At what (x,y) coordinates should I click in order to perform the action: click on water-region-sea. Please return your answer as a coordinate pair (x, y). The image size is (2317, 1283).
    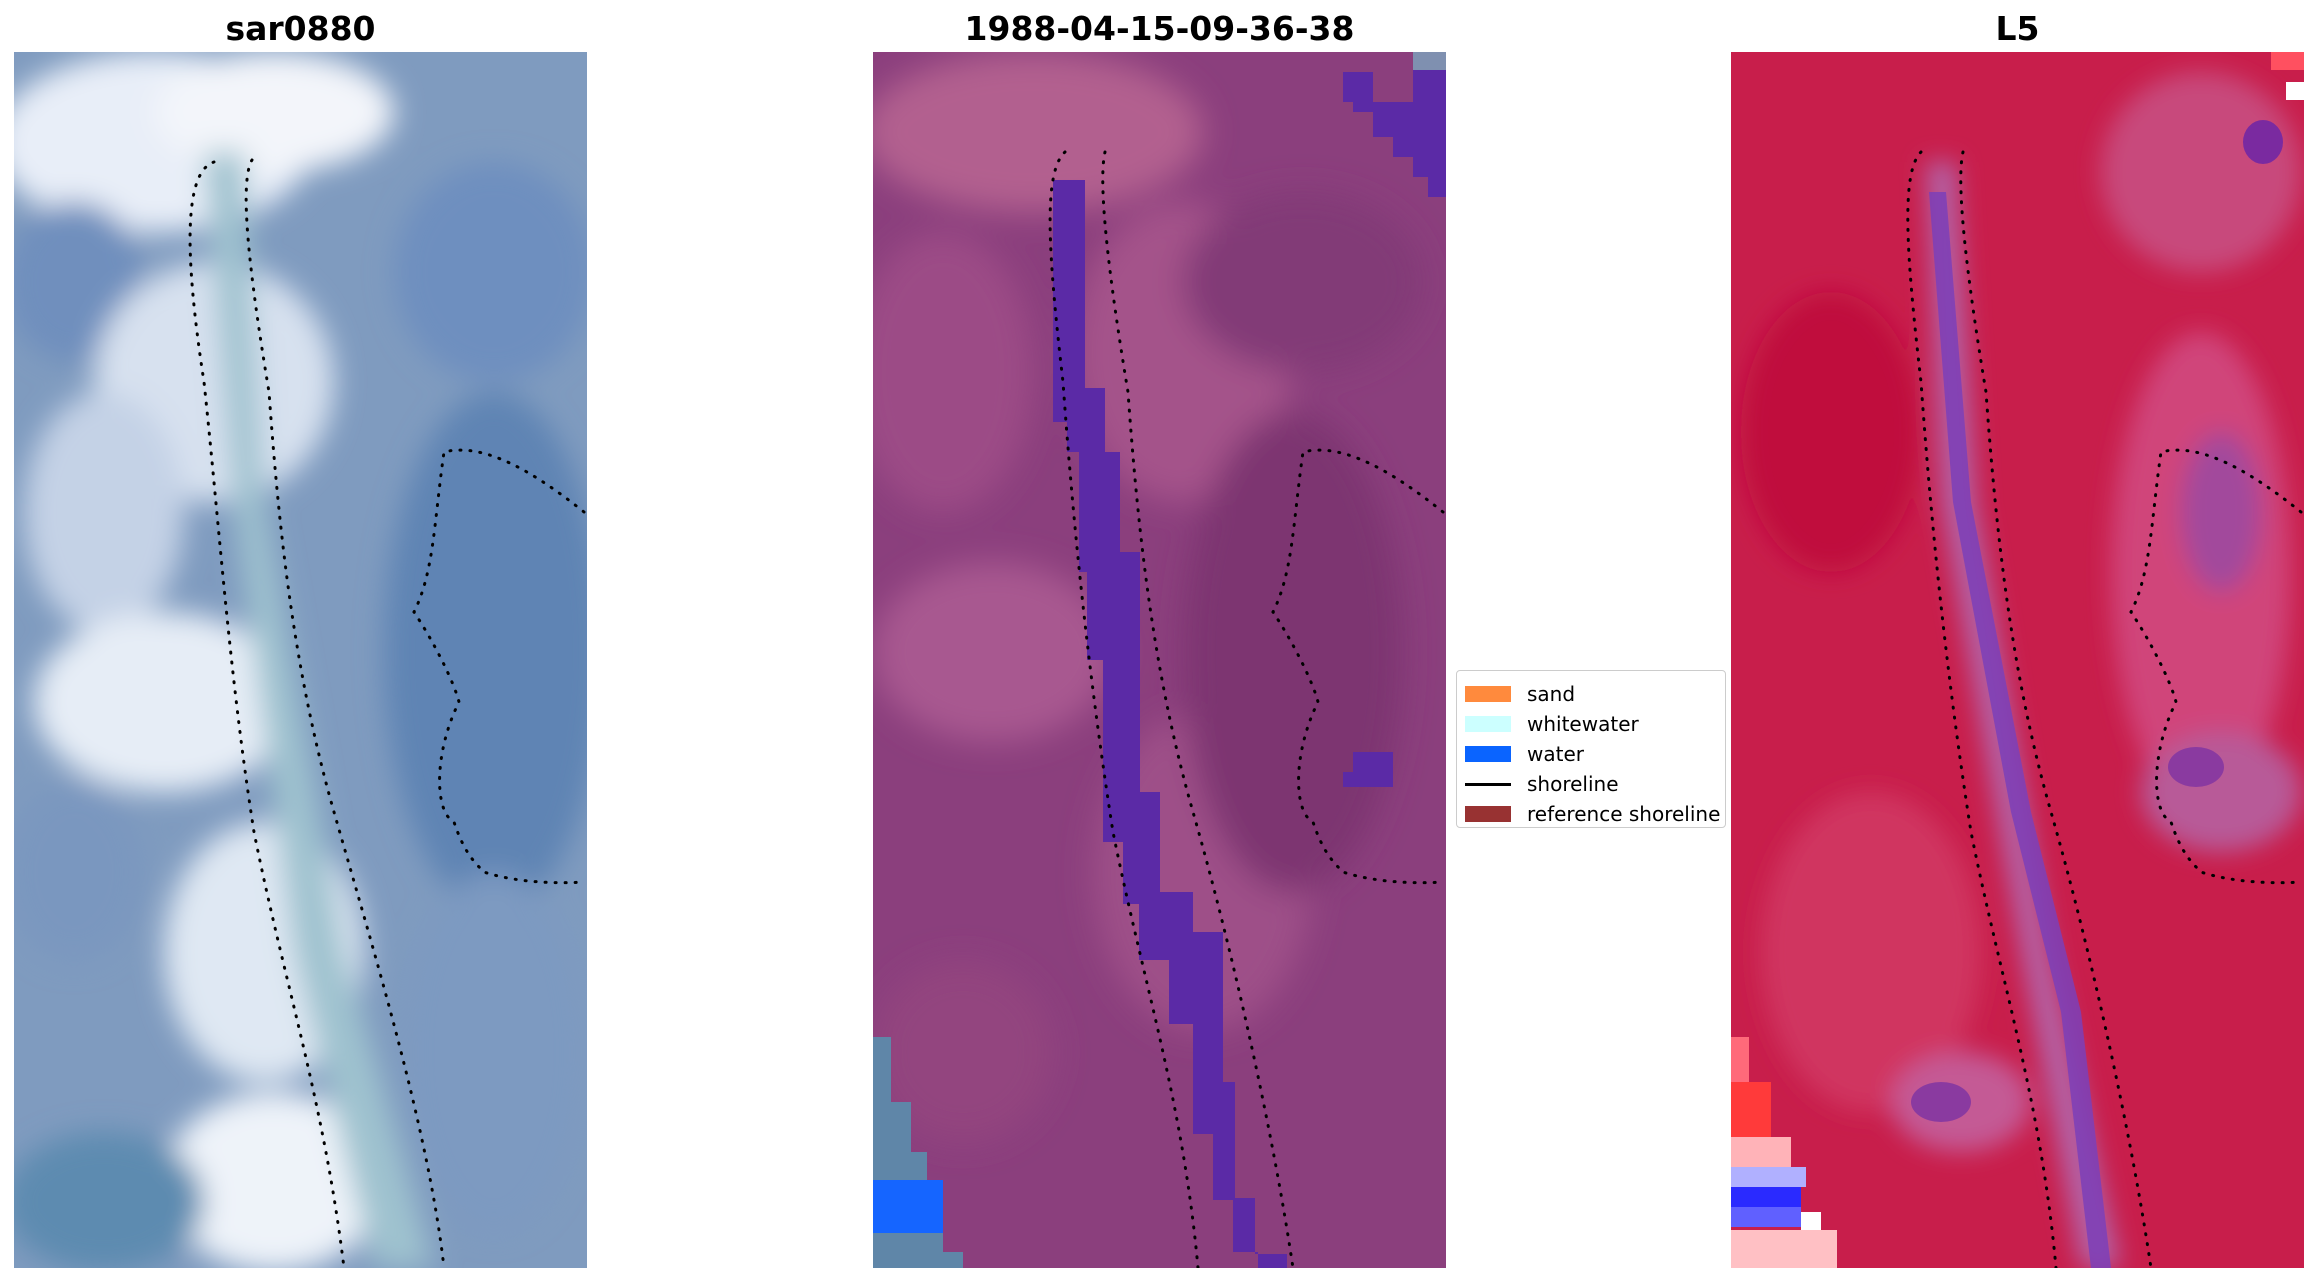
    Looking at the image, I should click on (908, 1206).